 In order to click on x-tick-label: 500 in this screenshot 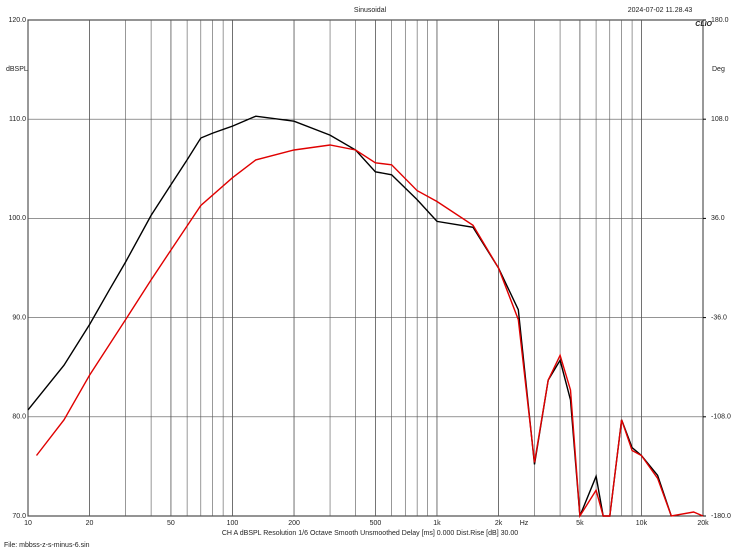, I will do `click(376, 523)`.